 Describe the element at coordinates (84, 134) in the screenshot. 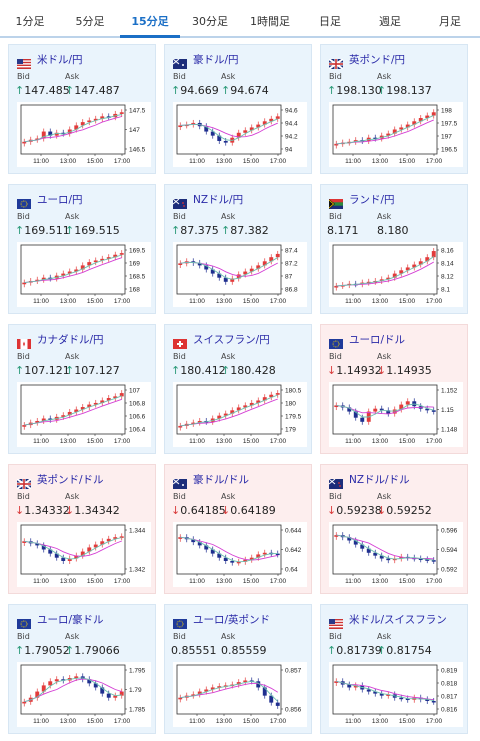

I see `price-chart: 147.5 147 146.5 11:00 13:00 15:00 17:00` at that location.